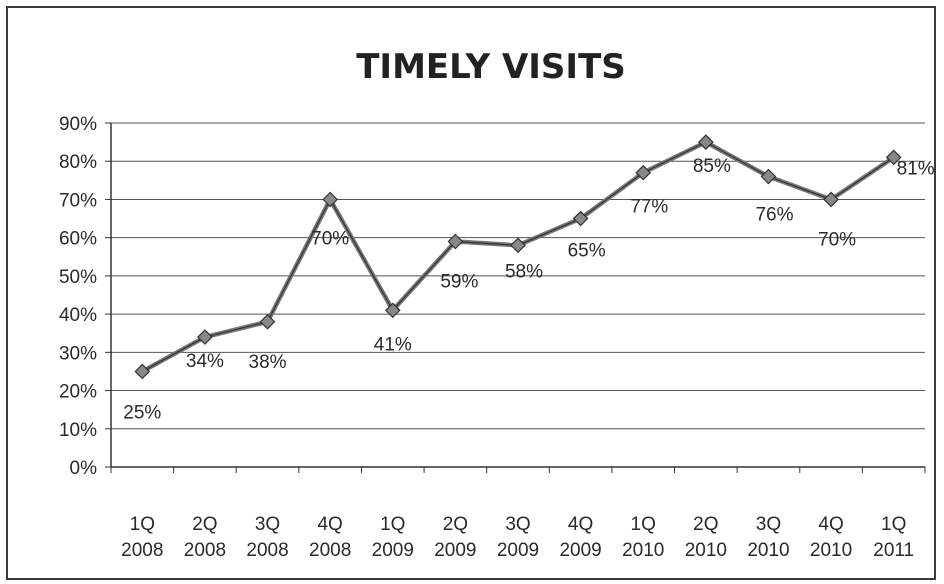  What do you see at coordinates (774, 215) in the screenshot?
I see `data-label-10: 76%` at bounding box center [774, 215].